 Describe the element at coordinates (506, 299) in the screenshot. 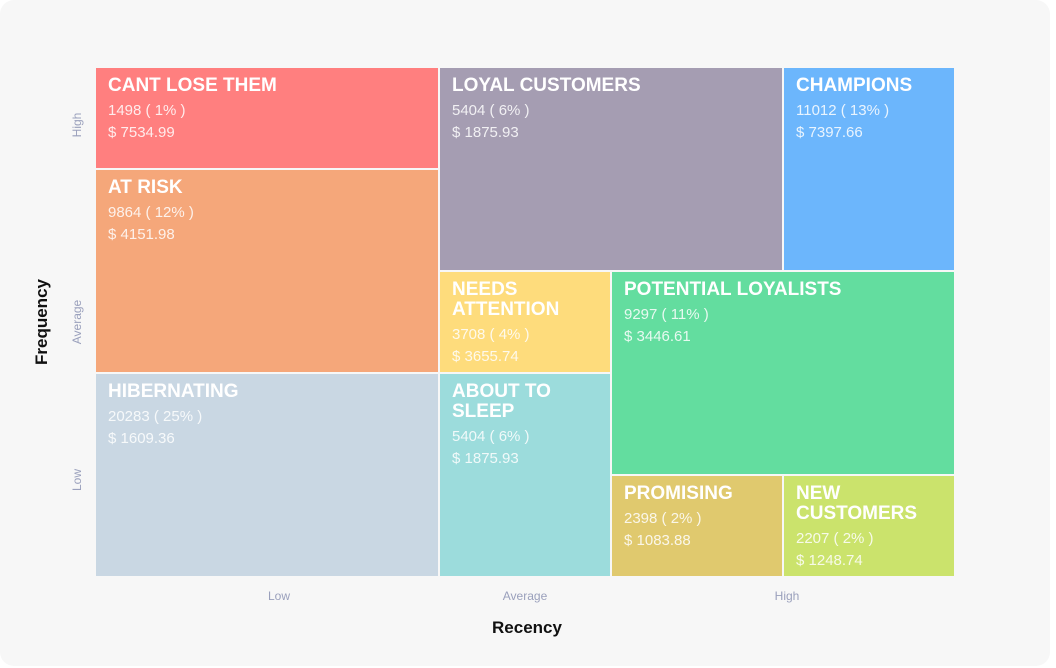

I see `segment-name: NEEDS ATTENTION` at that location.